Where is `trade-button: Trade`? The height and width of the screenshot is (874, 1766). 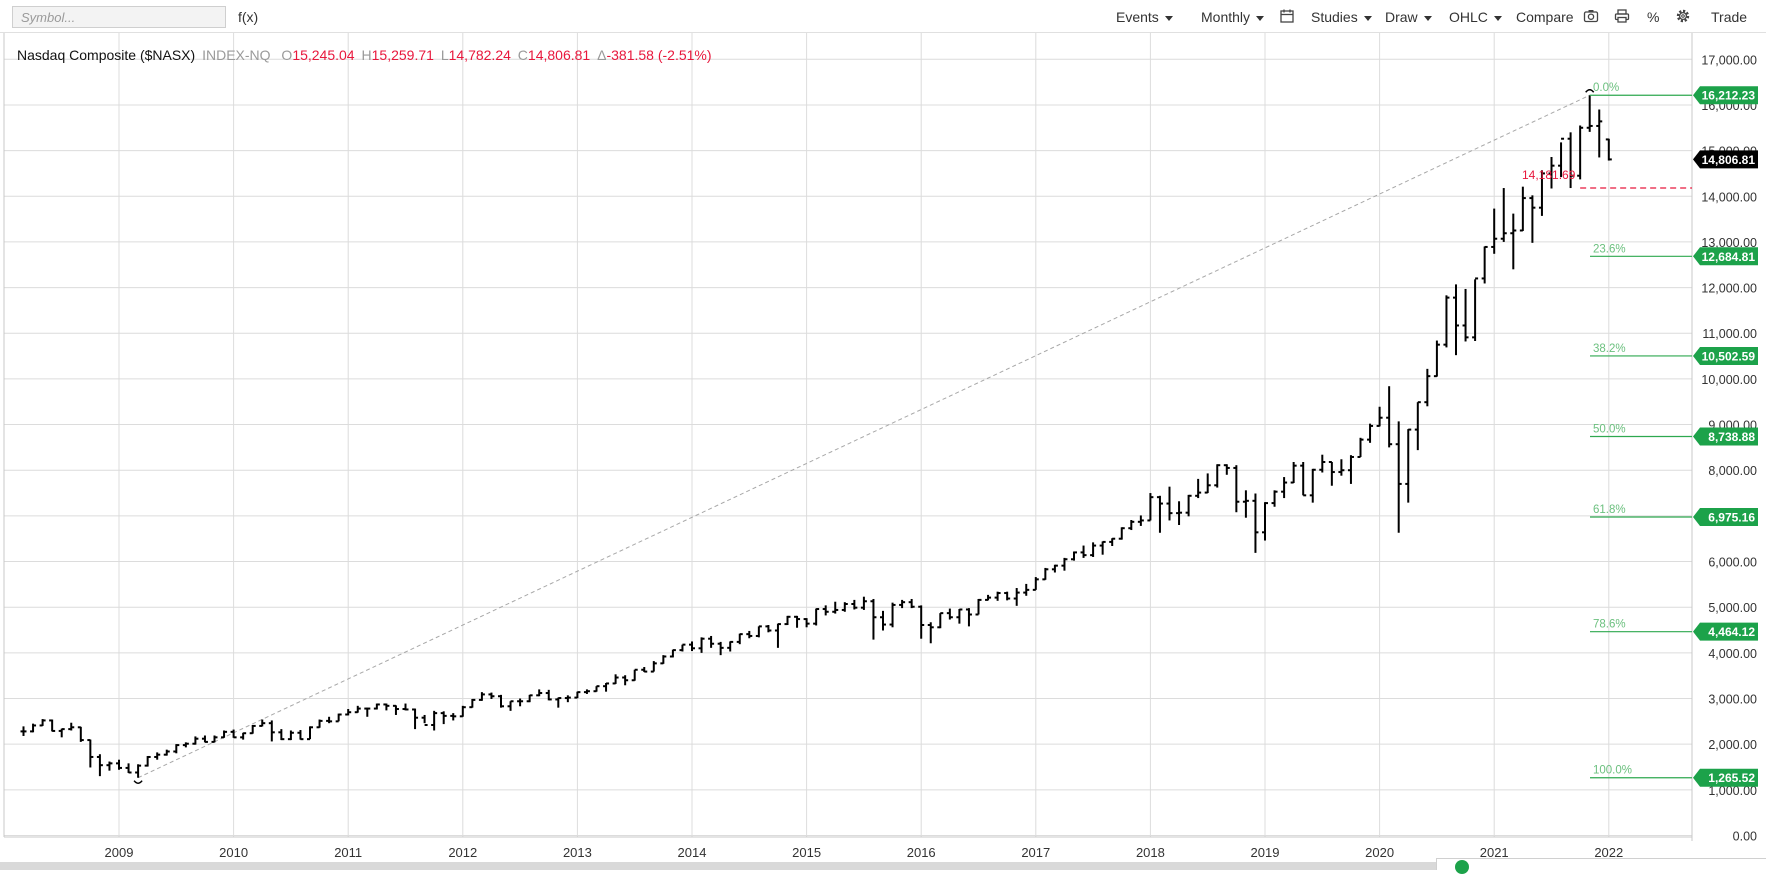
trade-button: Trade is located at coordinates (1729, 17).